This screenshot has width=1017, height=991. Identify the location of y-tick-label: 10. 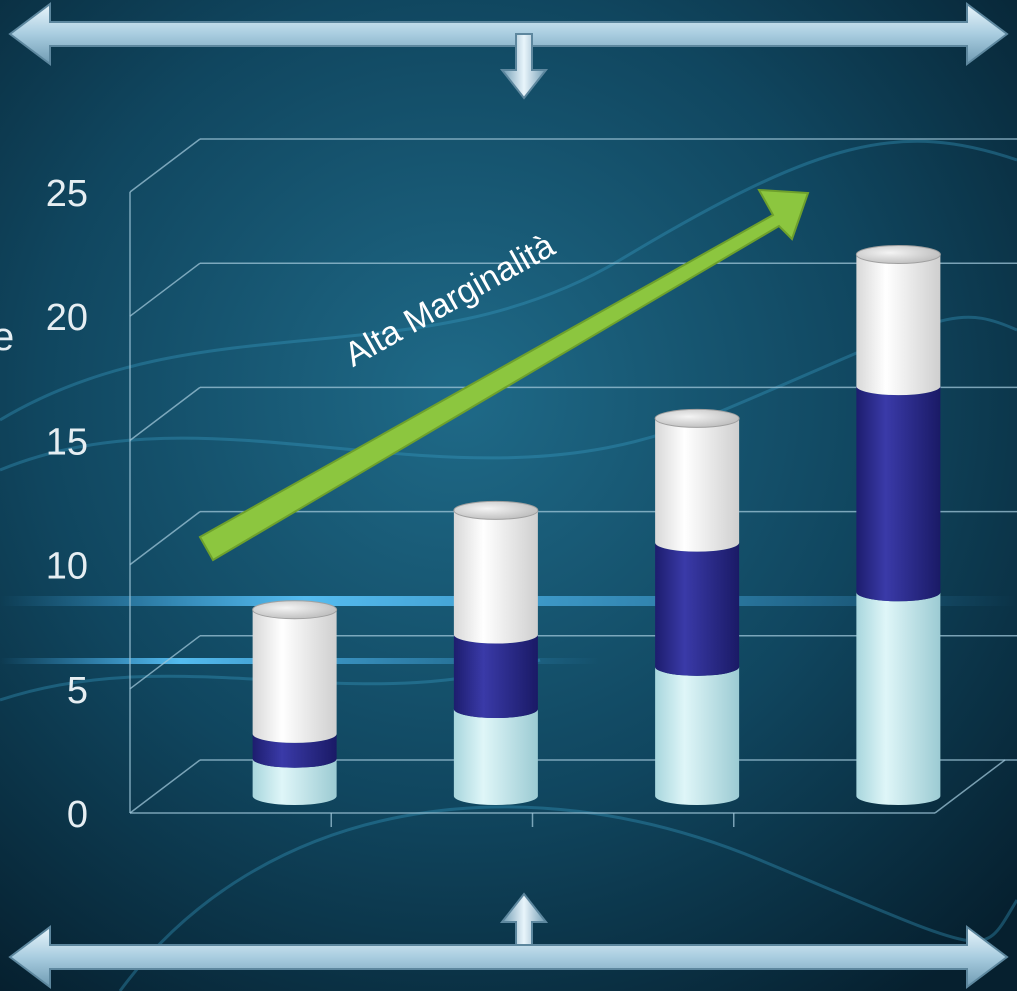
(67, 567).